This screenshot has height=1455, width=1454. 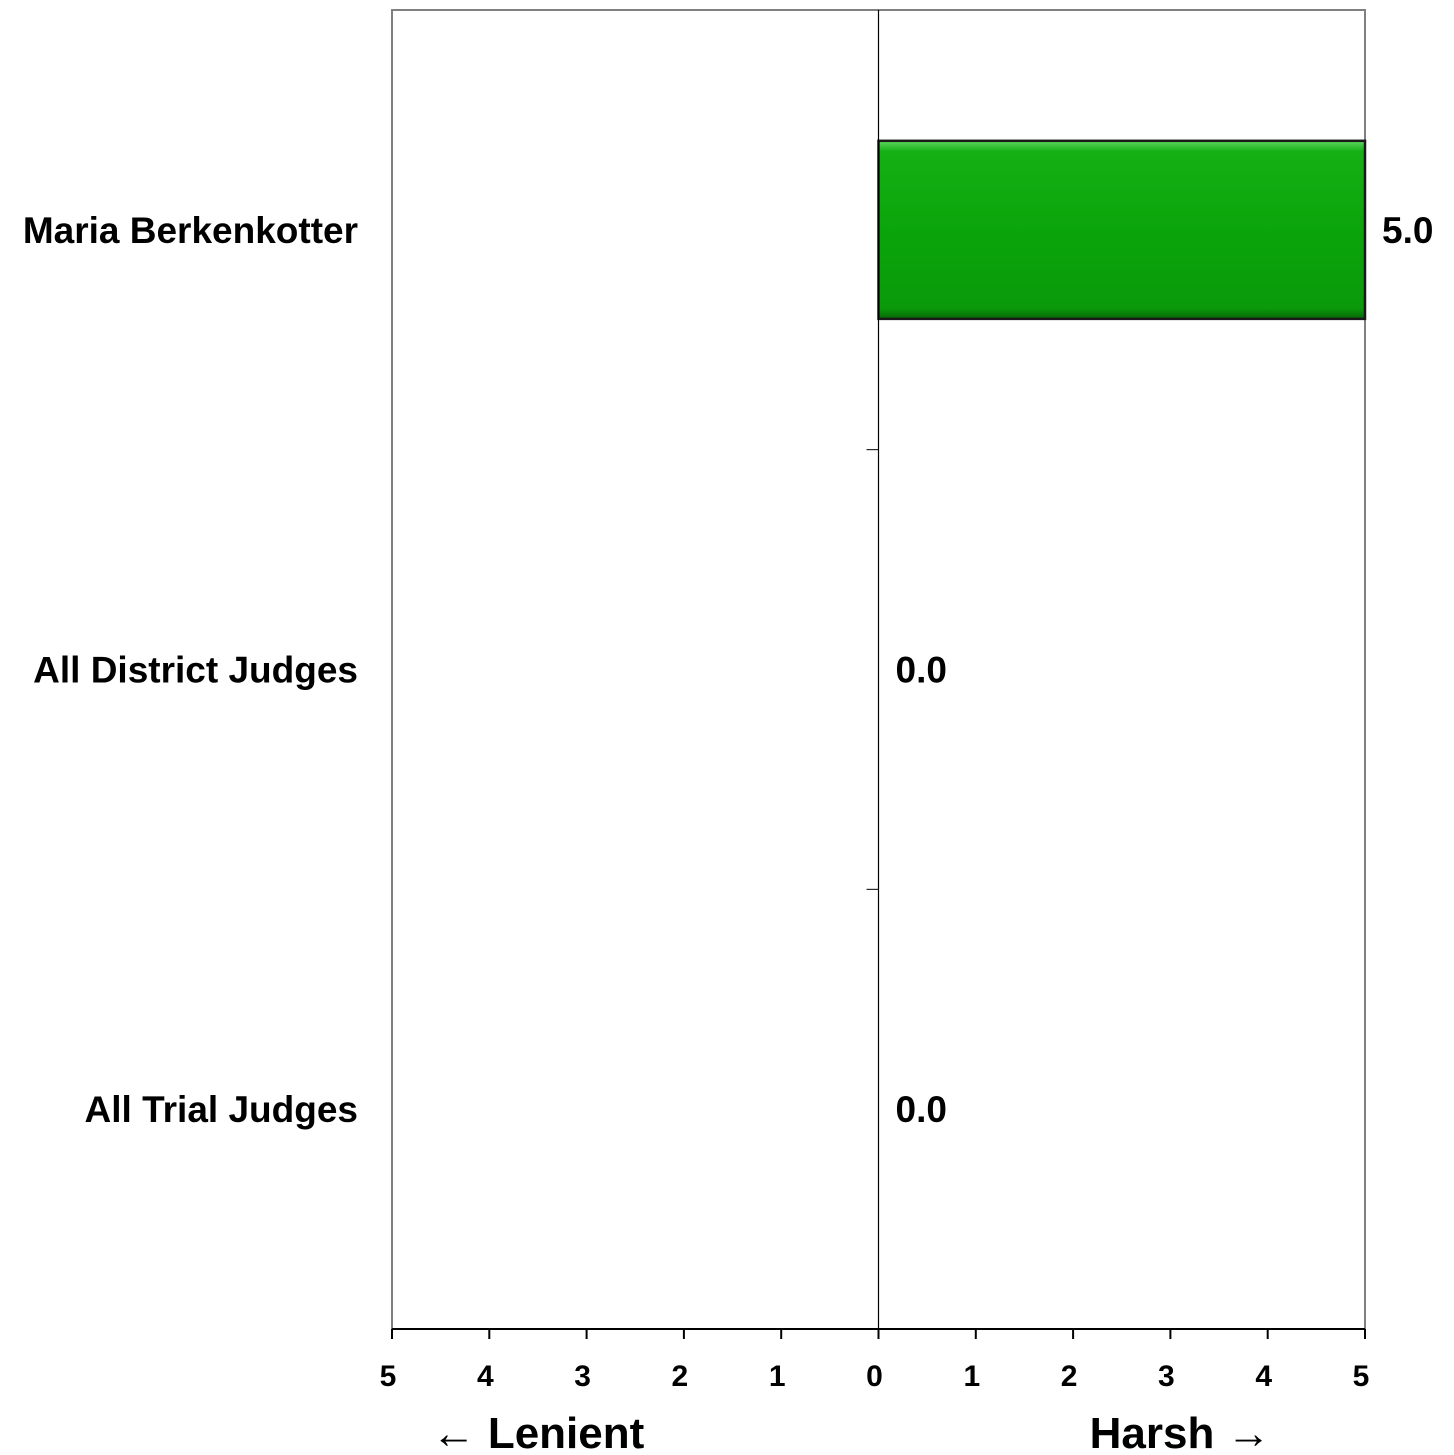 What do you see at coordinates (874, 1376) in the screenshot?
I see `x-tick-label: 0` at bounding box center [874, 1376].